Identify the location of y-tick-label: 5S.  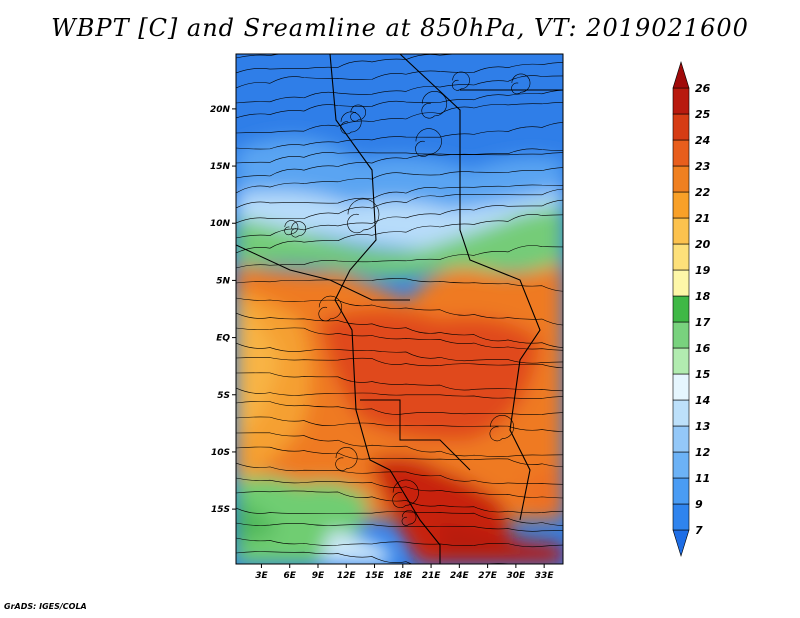
(223, 396).